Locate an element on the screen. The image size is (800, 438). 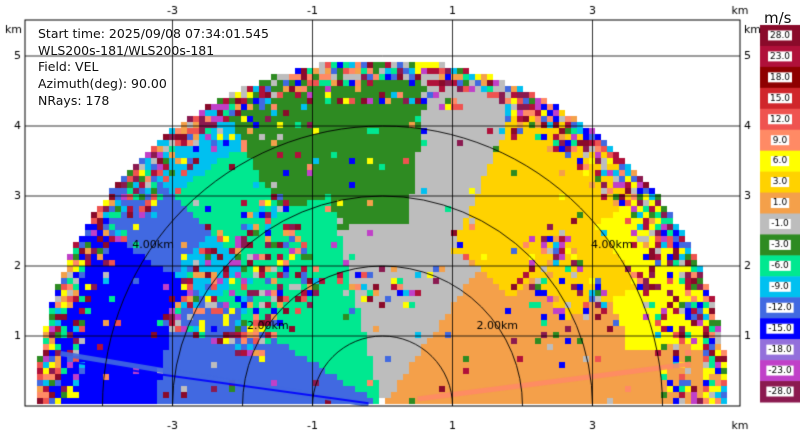
azimuth-text: Azimuth(deg): 90.00 is located at coordinates (102, 83).